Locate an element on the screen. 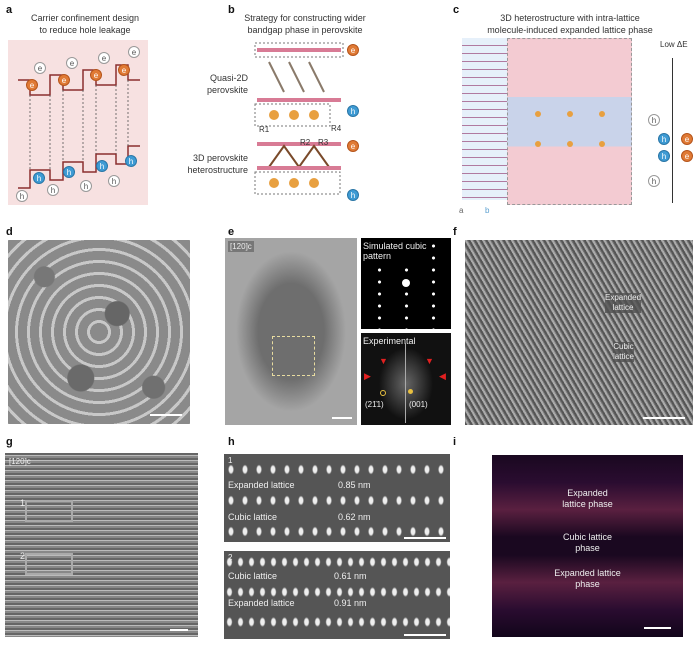 The height and width of the screenshot is (645, 693). row-label: Cubic lattice is located at coordinates (253, 576).